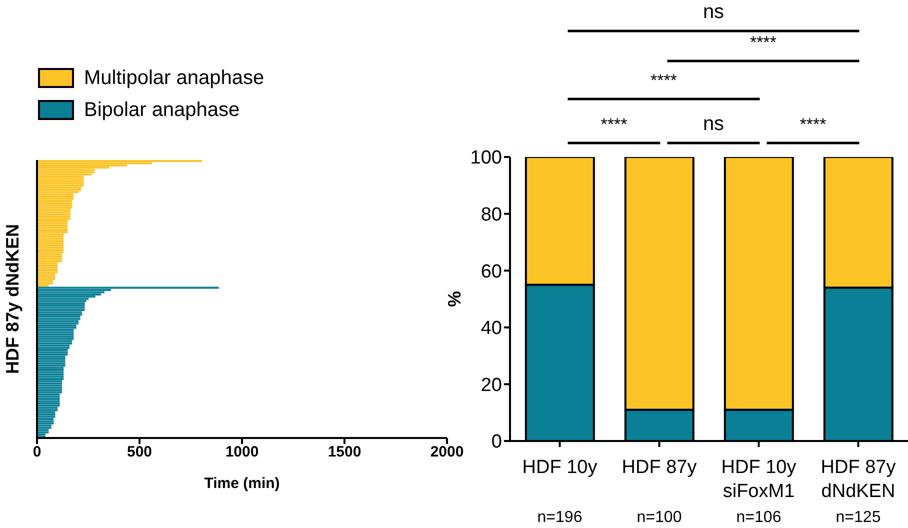 Image resolution: width=908 pixels, height=528 pixels. What do you see at coordinates (491, 215) in the screenshot?
I see `y-tick-label: 80` at bounding box center [491, 215].